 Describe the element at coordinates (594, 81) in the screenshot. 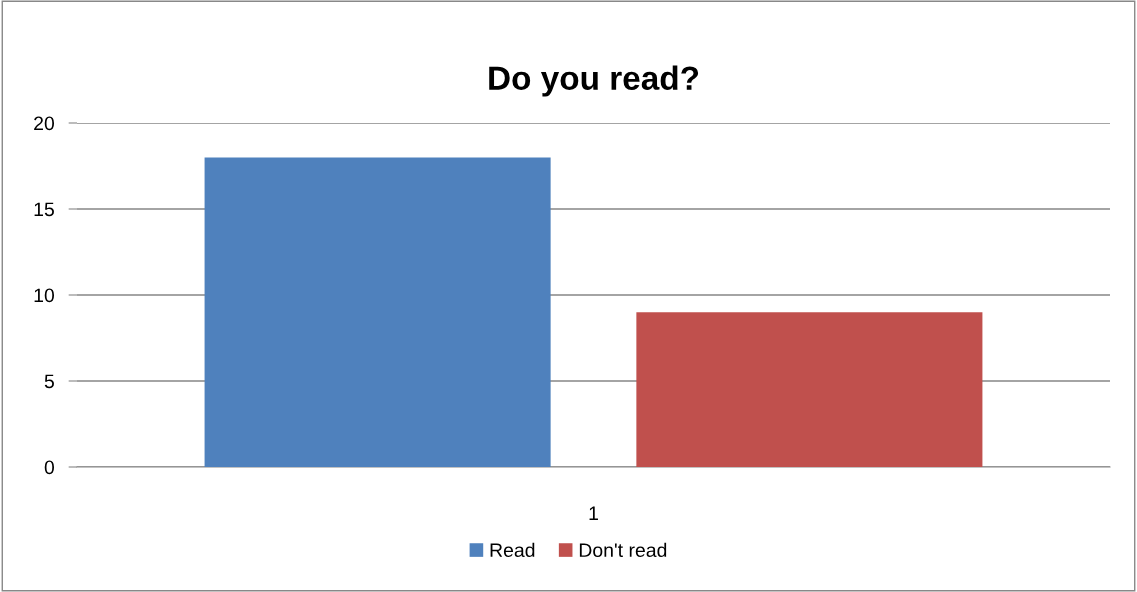

I see `chart-title: Do you read?` at that location.